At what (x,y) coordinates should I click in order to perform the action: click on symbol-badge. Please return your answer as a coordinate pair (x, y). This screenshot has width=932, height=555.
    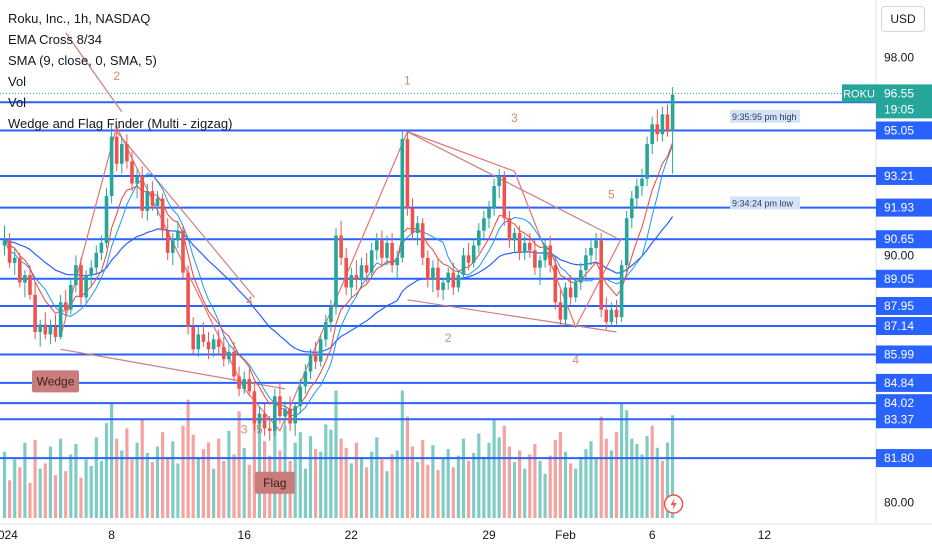
    Looking at the image, I should click on (859, 93).